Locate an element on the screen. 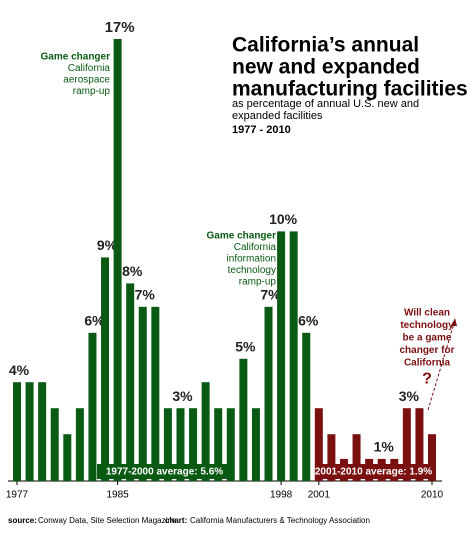 The image size is (473, 538). x-tick-label: 2001 is located at coordinates (319, 495).